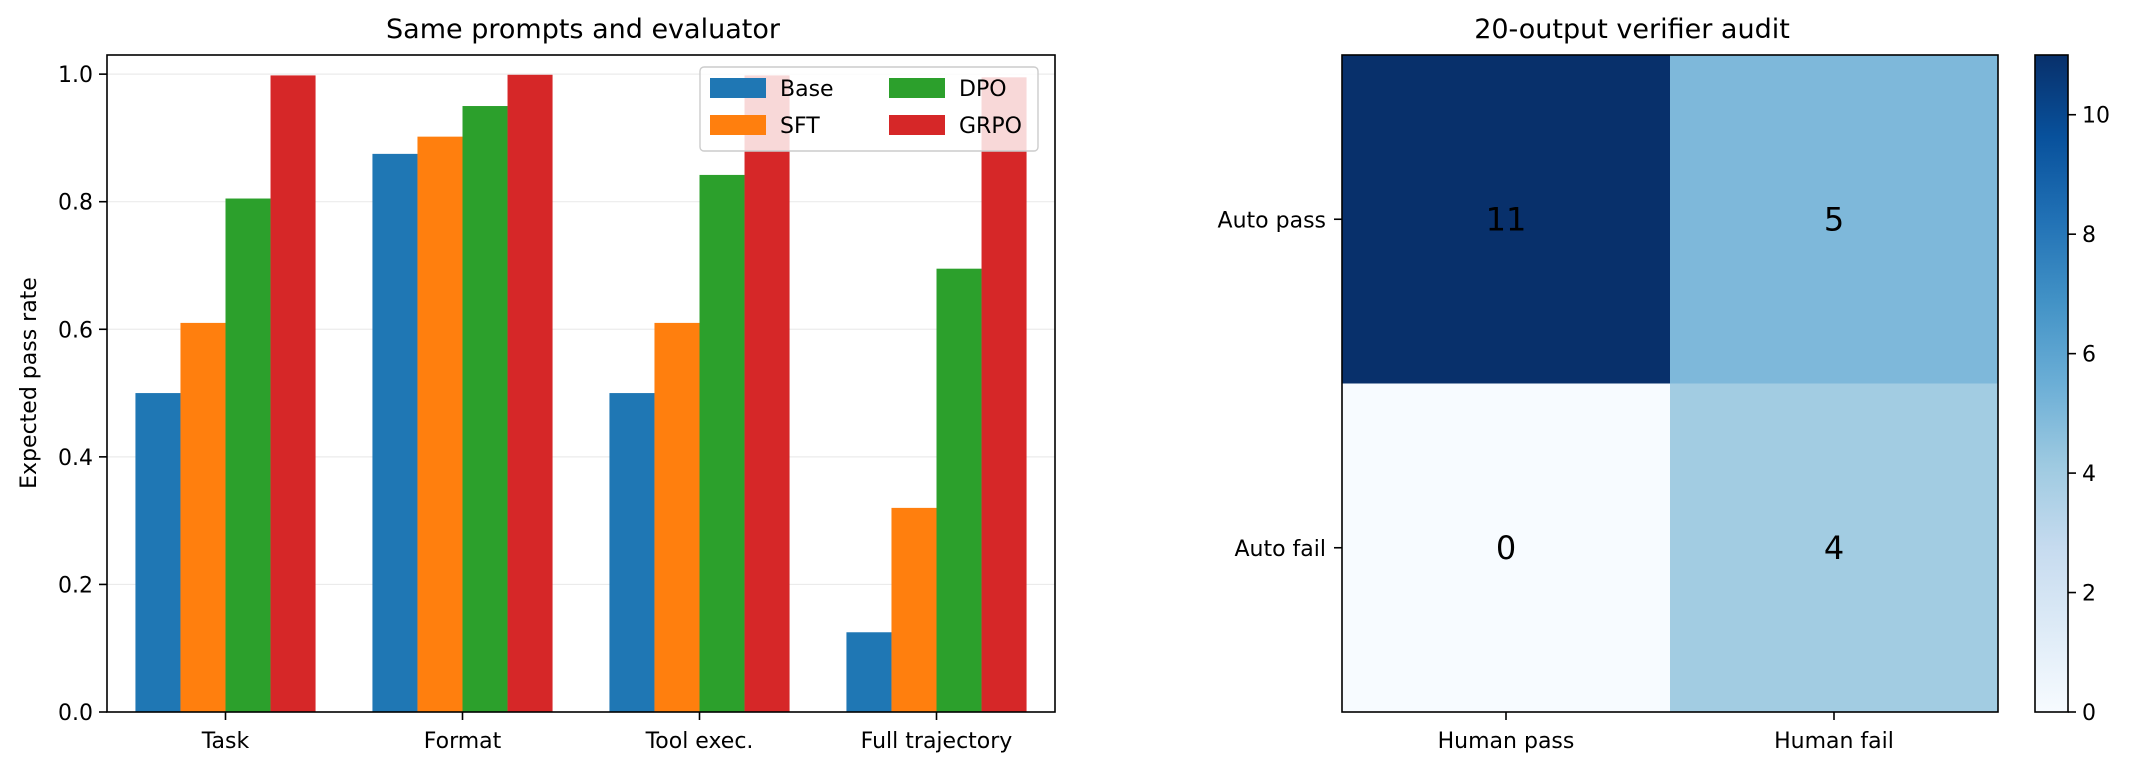 This screenshot has width=2135, height=772. Describe the element at coordinates (2089, 713) in the screenshot. I see `colorbar-tick-label: 0` at that location.